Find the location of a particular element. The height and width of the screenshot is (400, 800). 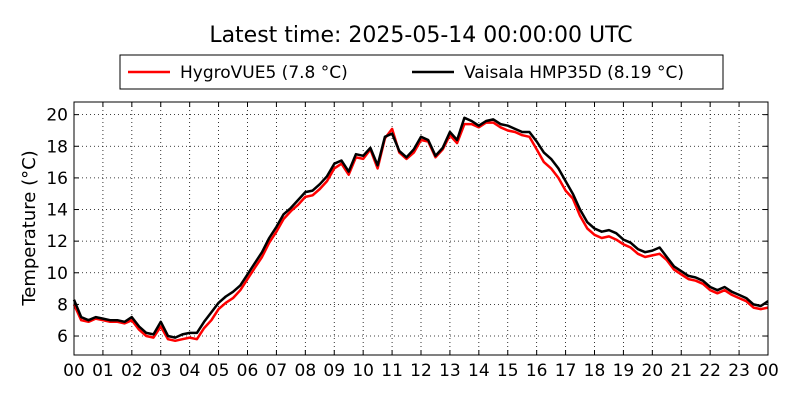

y-axis-label: Temperature (°C) is located at coordinates (29, 228).